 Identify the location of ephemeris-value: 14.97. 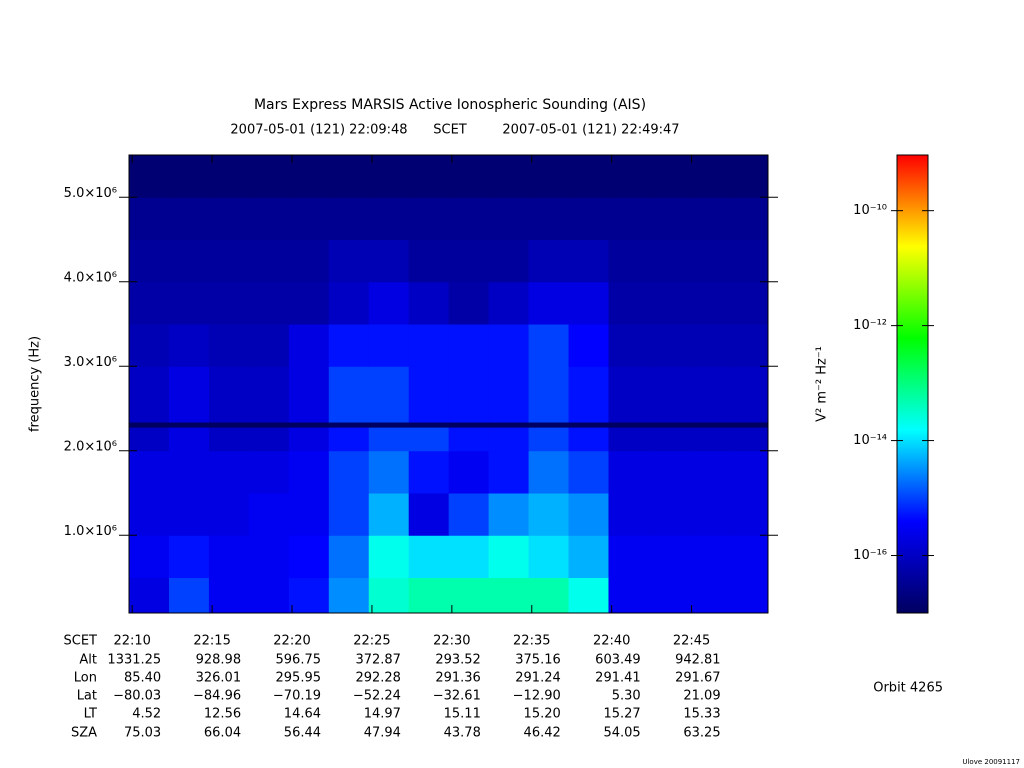
(382, 714).